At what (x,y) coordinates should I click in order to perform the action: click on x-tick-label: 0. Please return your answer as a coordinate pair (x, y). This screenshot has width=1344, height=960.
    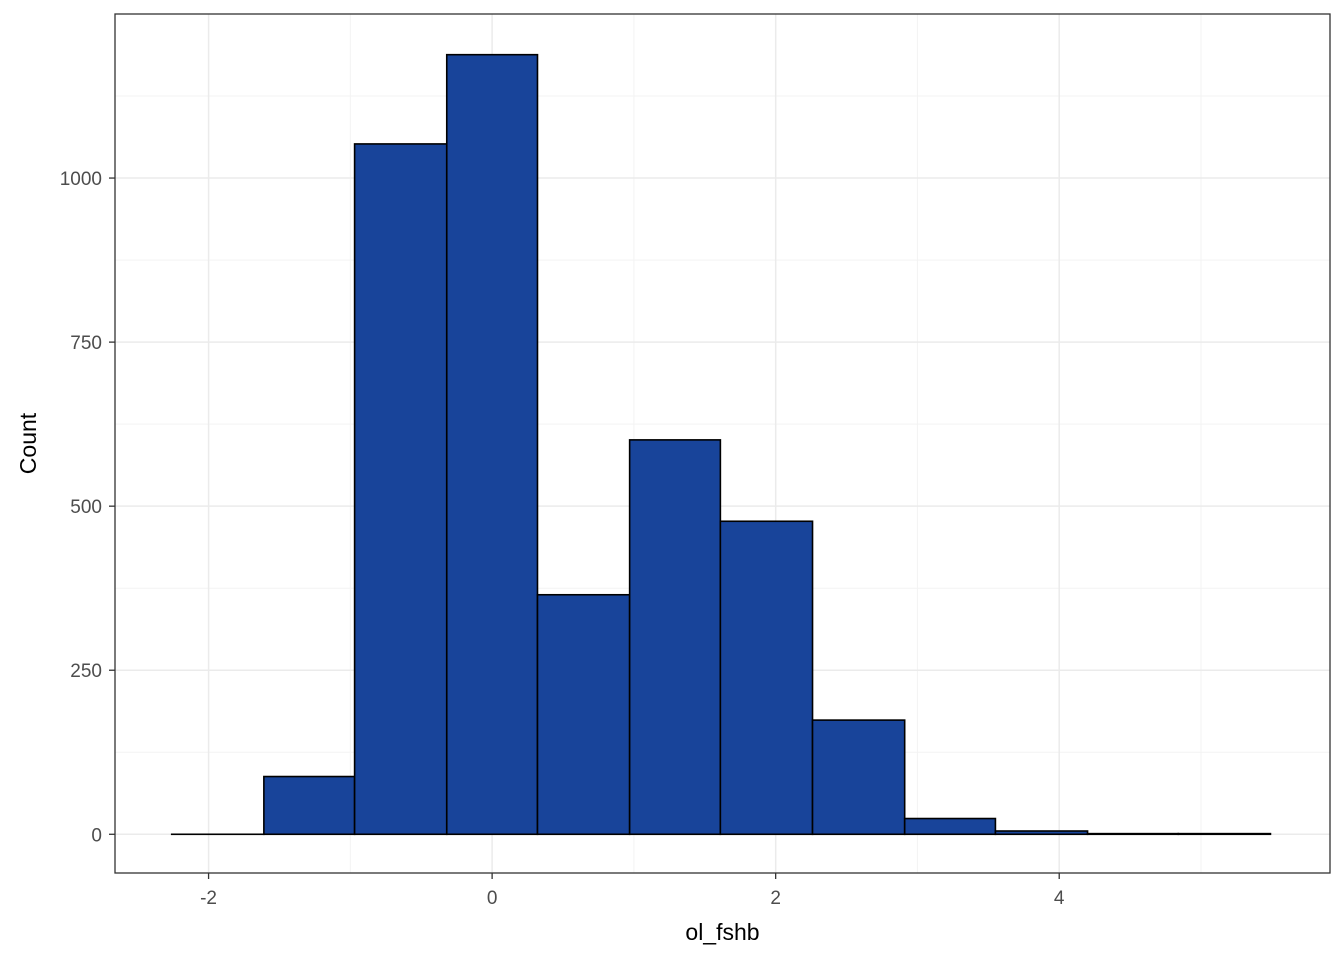
    Looking at the image, I should click on (492, 898).